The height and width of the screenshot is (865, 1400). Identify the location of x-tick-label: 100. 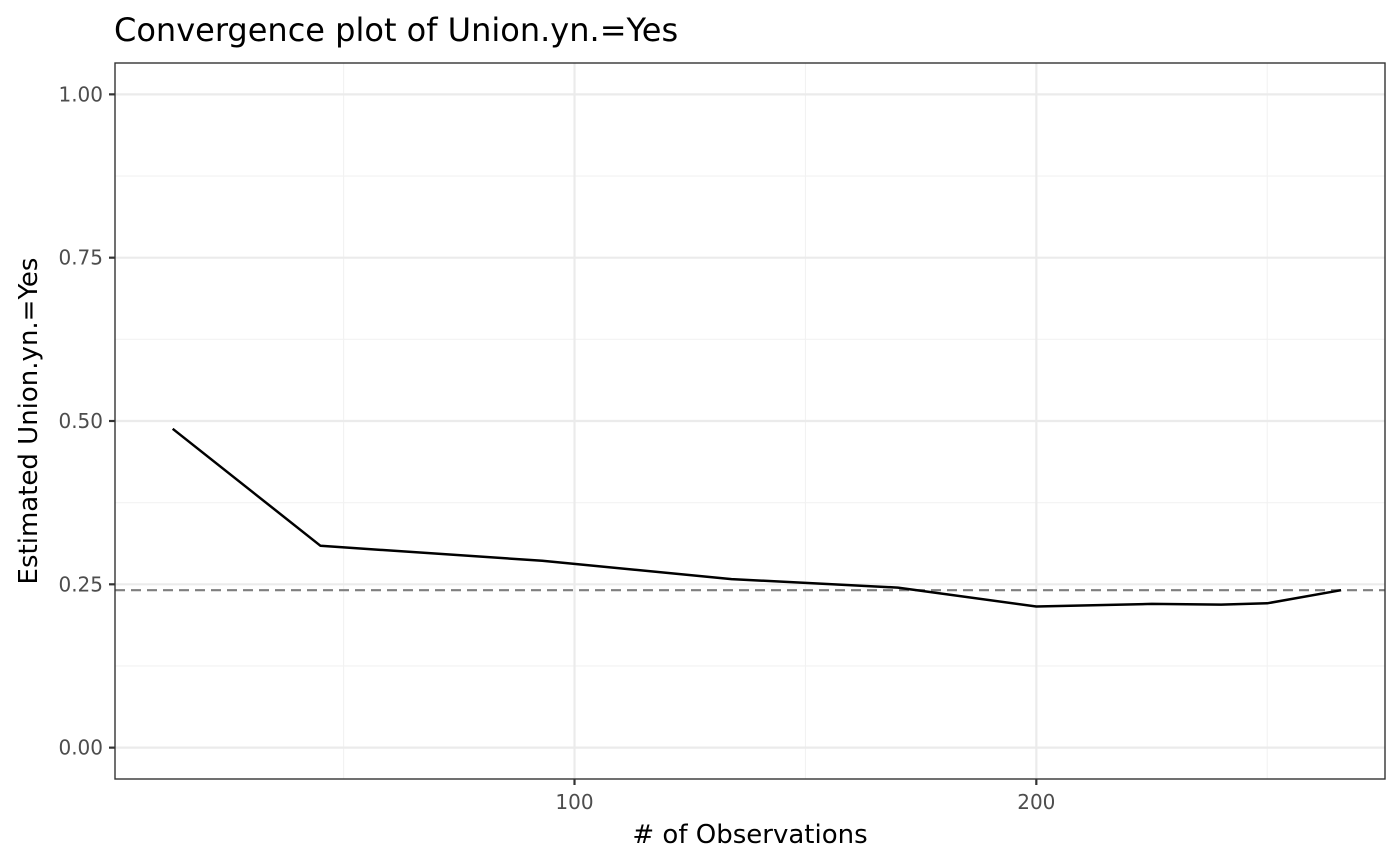
(574, 802).